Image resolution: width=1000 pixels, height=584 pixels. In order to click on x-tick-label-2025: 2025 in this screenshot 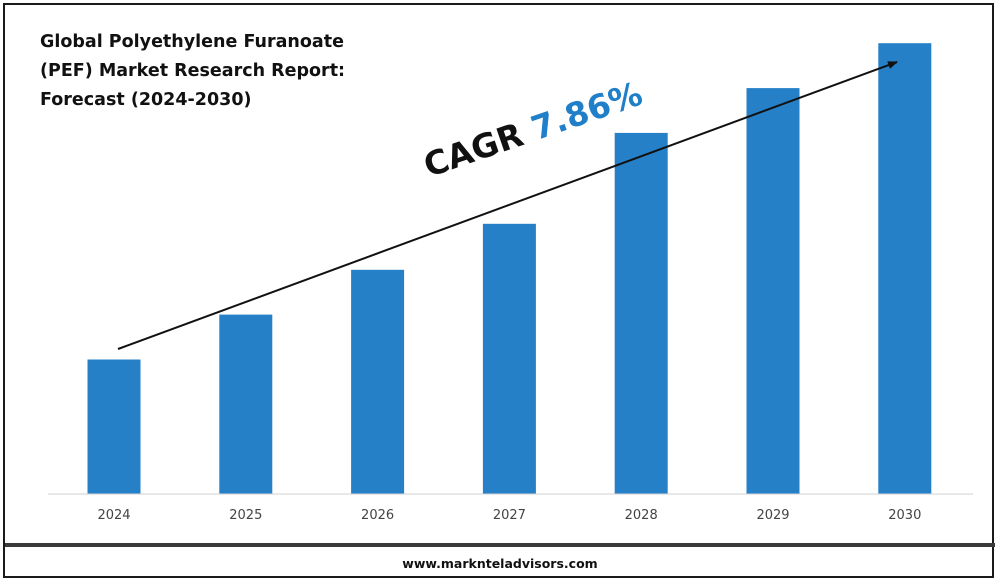, I will do `click(245, 515)`.